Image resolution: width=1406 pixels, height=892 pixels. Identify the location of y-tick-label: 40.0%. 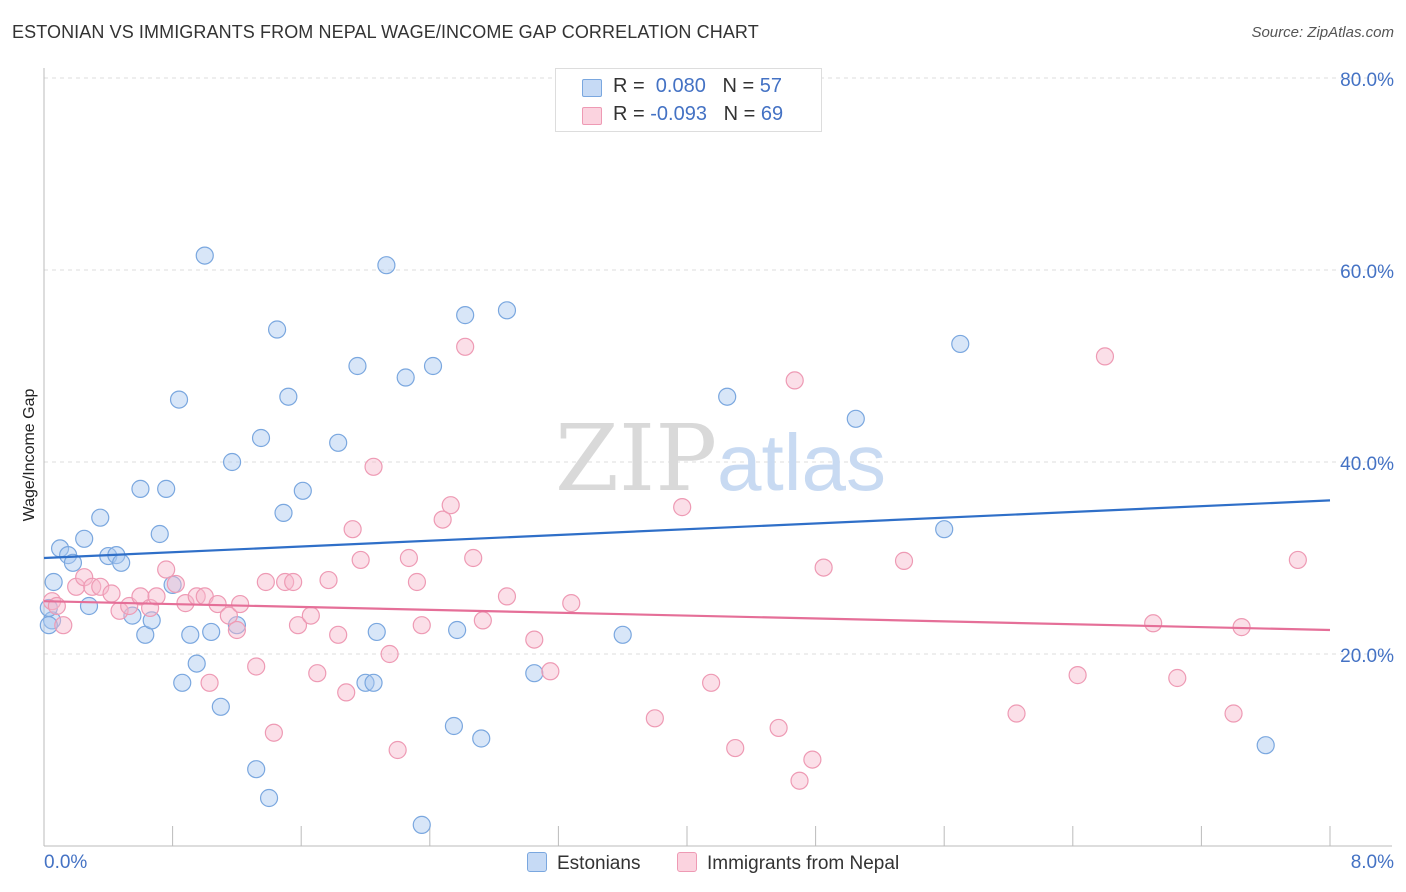
(1367, 464).